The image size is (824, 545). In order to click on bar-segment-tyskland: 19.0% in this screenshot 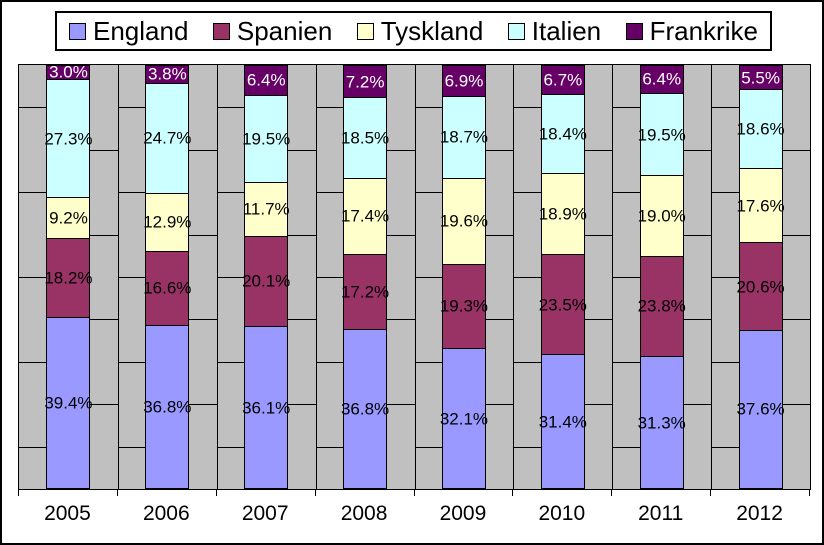, I will do `click(661, 216)`.